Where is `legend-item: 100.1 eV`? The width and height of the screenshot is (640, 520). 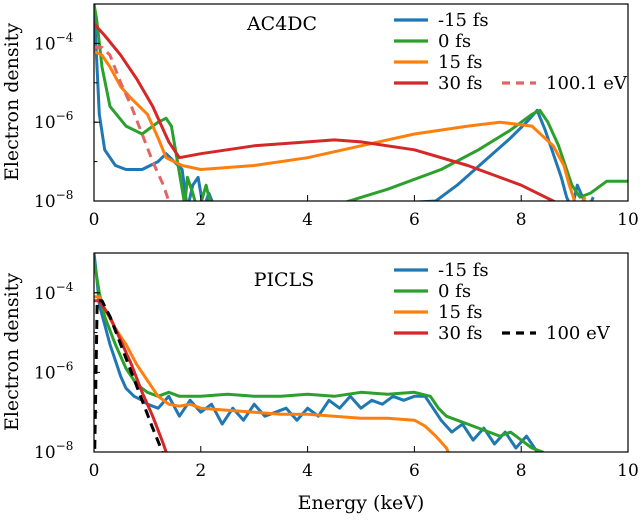
legend-item: 100.1 eV is located at coordinates (565, 83).